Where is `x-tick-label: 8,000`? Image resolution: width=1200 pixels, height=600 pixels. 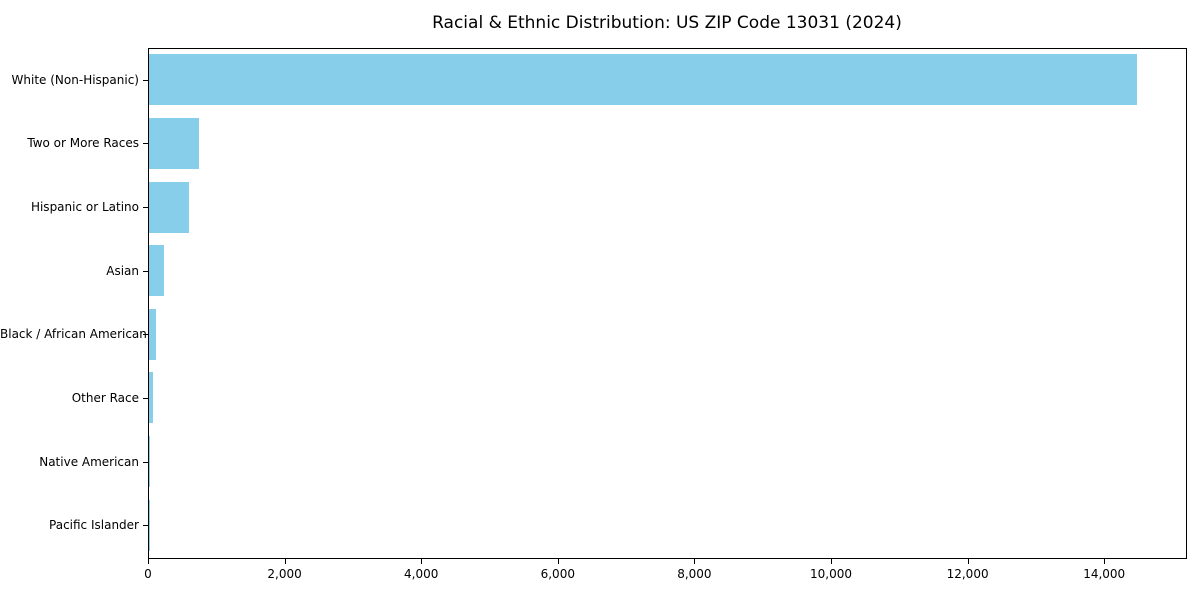 x-tick-label: 8,000 is located at coordinates (694, 574).